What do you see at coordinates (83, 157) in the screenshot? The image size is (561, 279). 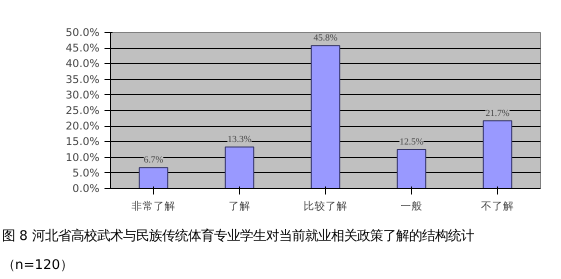 I see `y-tick-label: 10.0%` at bounding box center [83, 157].